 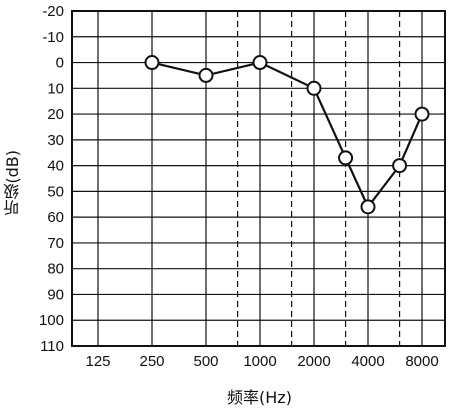 What do you see at coordinates (53, 37) in the screenshot?
I see `y-tick-label: -10` at bounding box center [53, 37].